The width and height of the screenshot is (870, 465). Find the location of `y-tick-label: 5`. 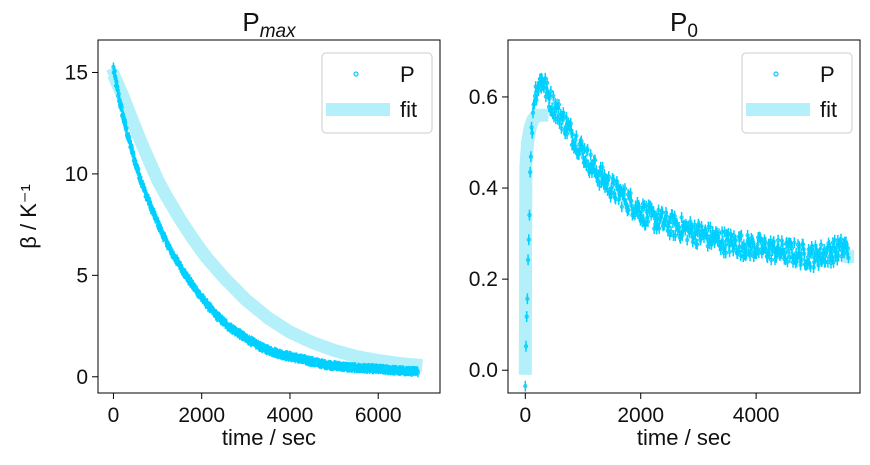

y-tick-label: 5 is located at coordinates (82, 275).